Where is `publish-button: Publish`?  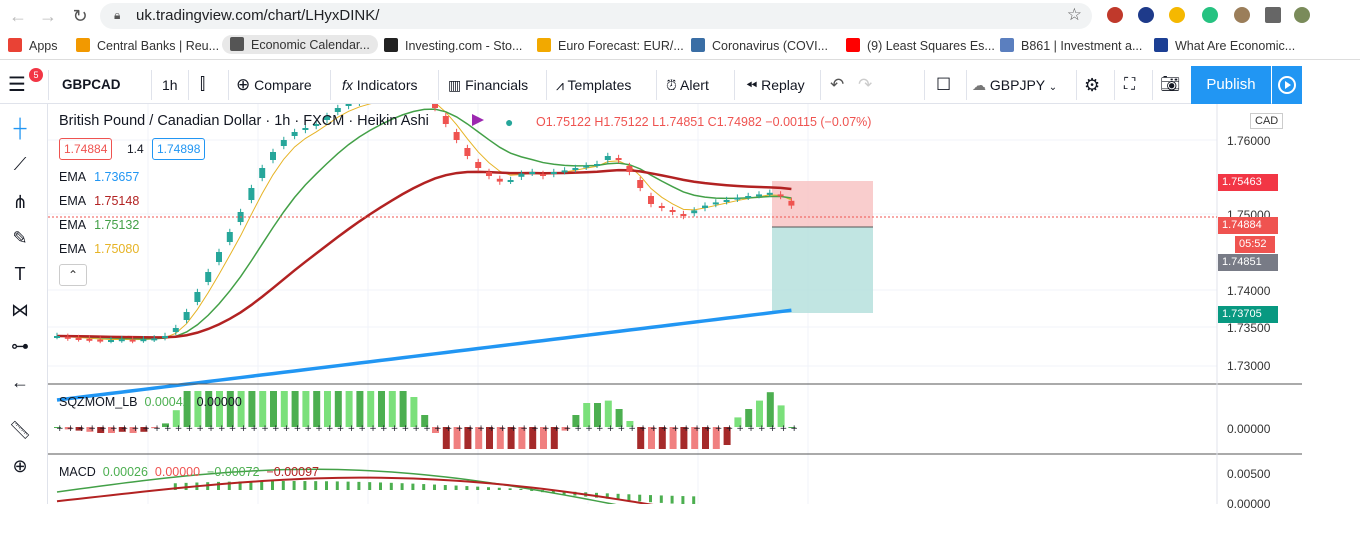
publish-button: Publish is located at coordinates (1231, 85).